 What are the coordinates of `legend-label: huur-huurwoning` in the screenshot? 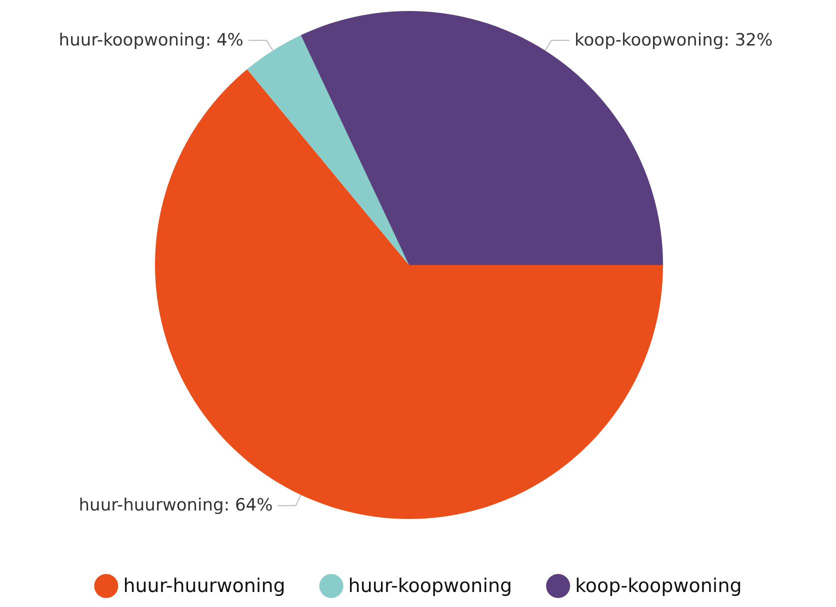 It's located at (204, 586).